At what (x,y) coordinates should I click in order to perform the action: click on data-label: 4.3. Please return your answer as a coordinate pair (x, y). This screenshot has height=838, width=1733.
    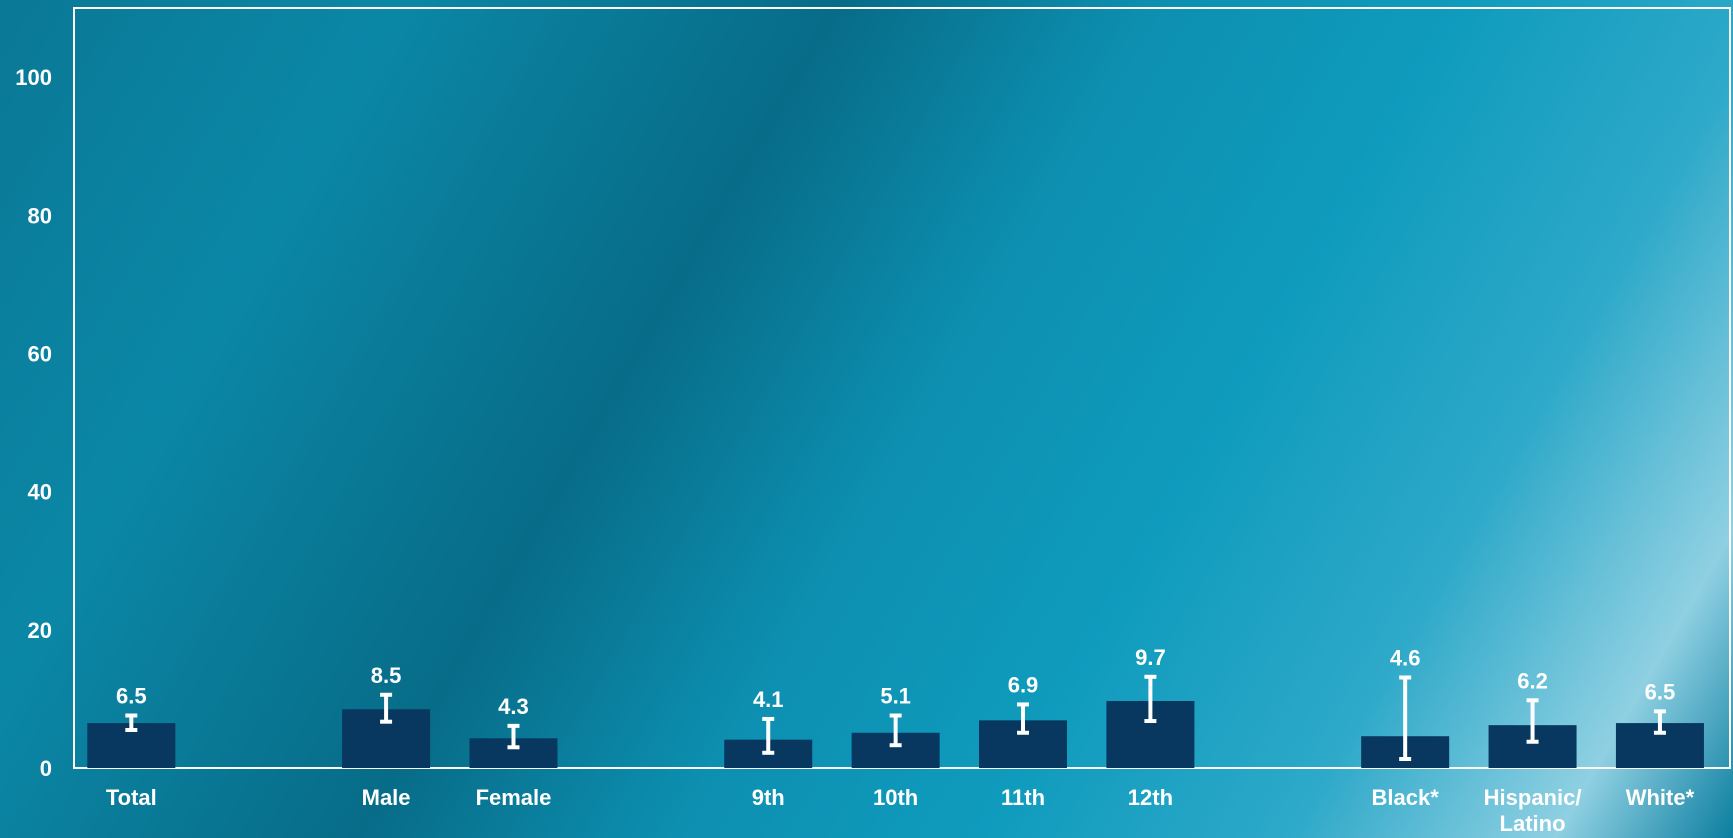
    Looking at the image, I should click on (513, 706).